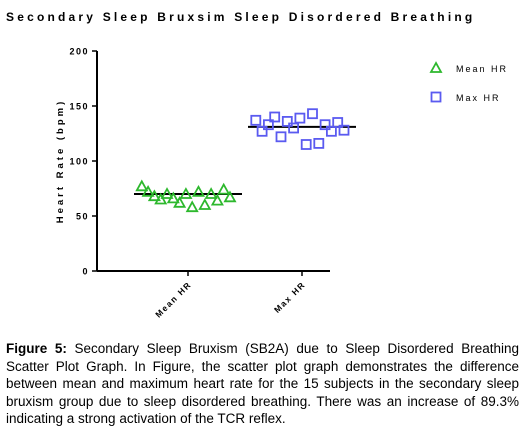 The height and width of the screenshot is (435, 525). I want to click on legend-marker-triangle, so click(436, 67).